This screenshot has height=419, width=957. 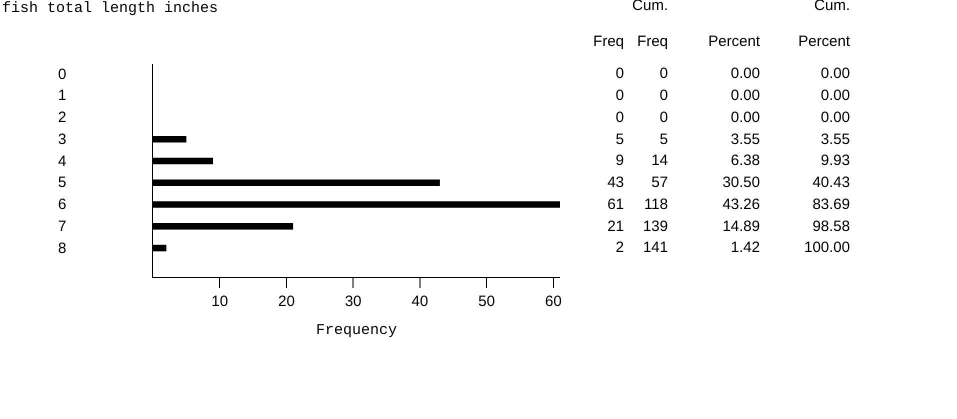 I want to click on text: 21, so click(x=615, y=226).